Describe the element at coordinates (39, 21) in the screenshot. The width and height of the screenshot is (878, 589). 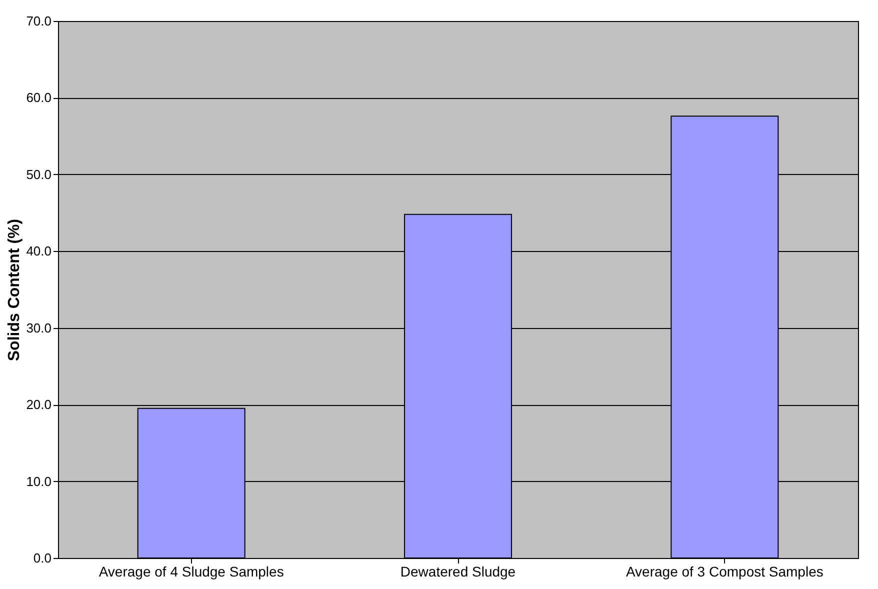
I see `y-tick-label: 70.0` at that location.